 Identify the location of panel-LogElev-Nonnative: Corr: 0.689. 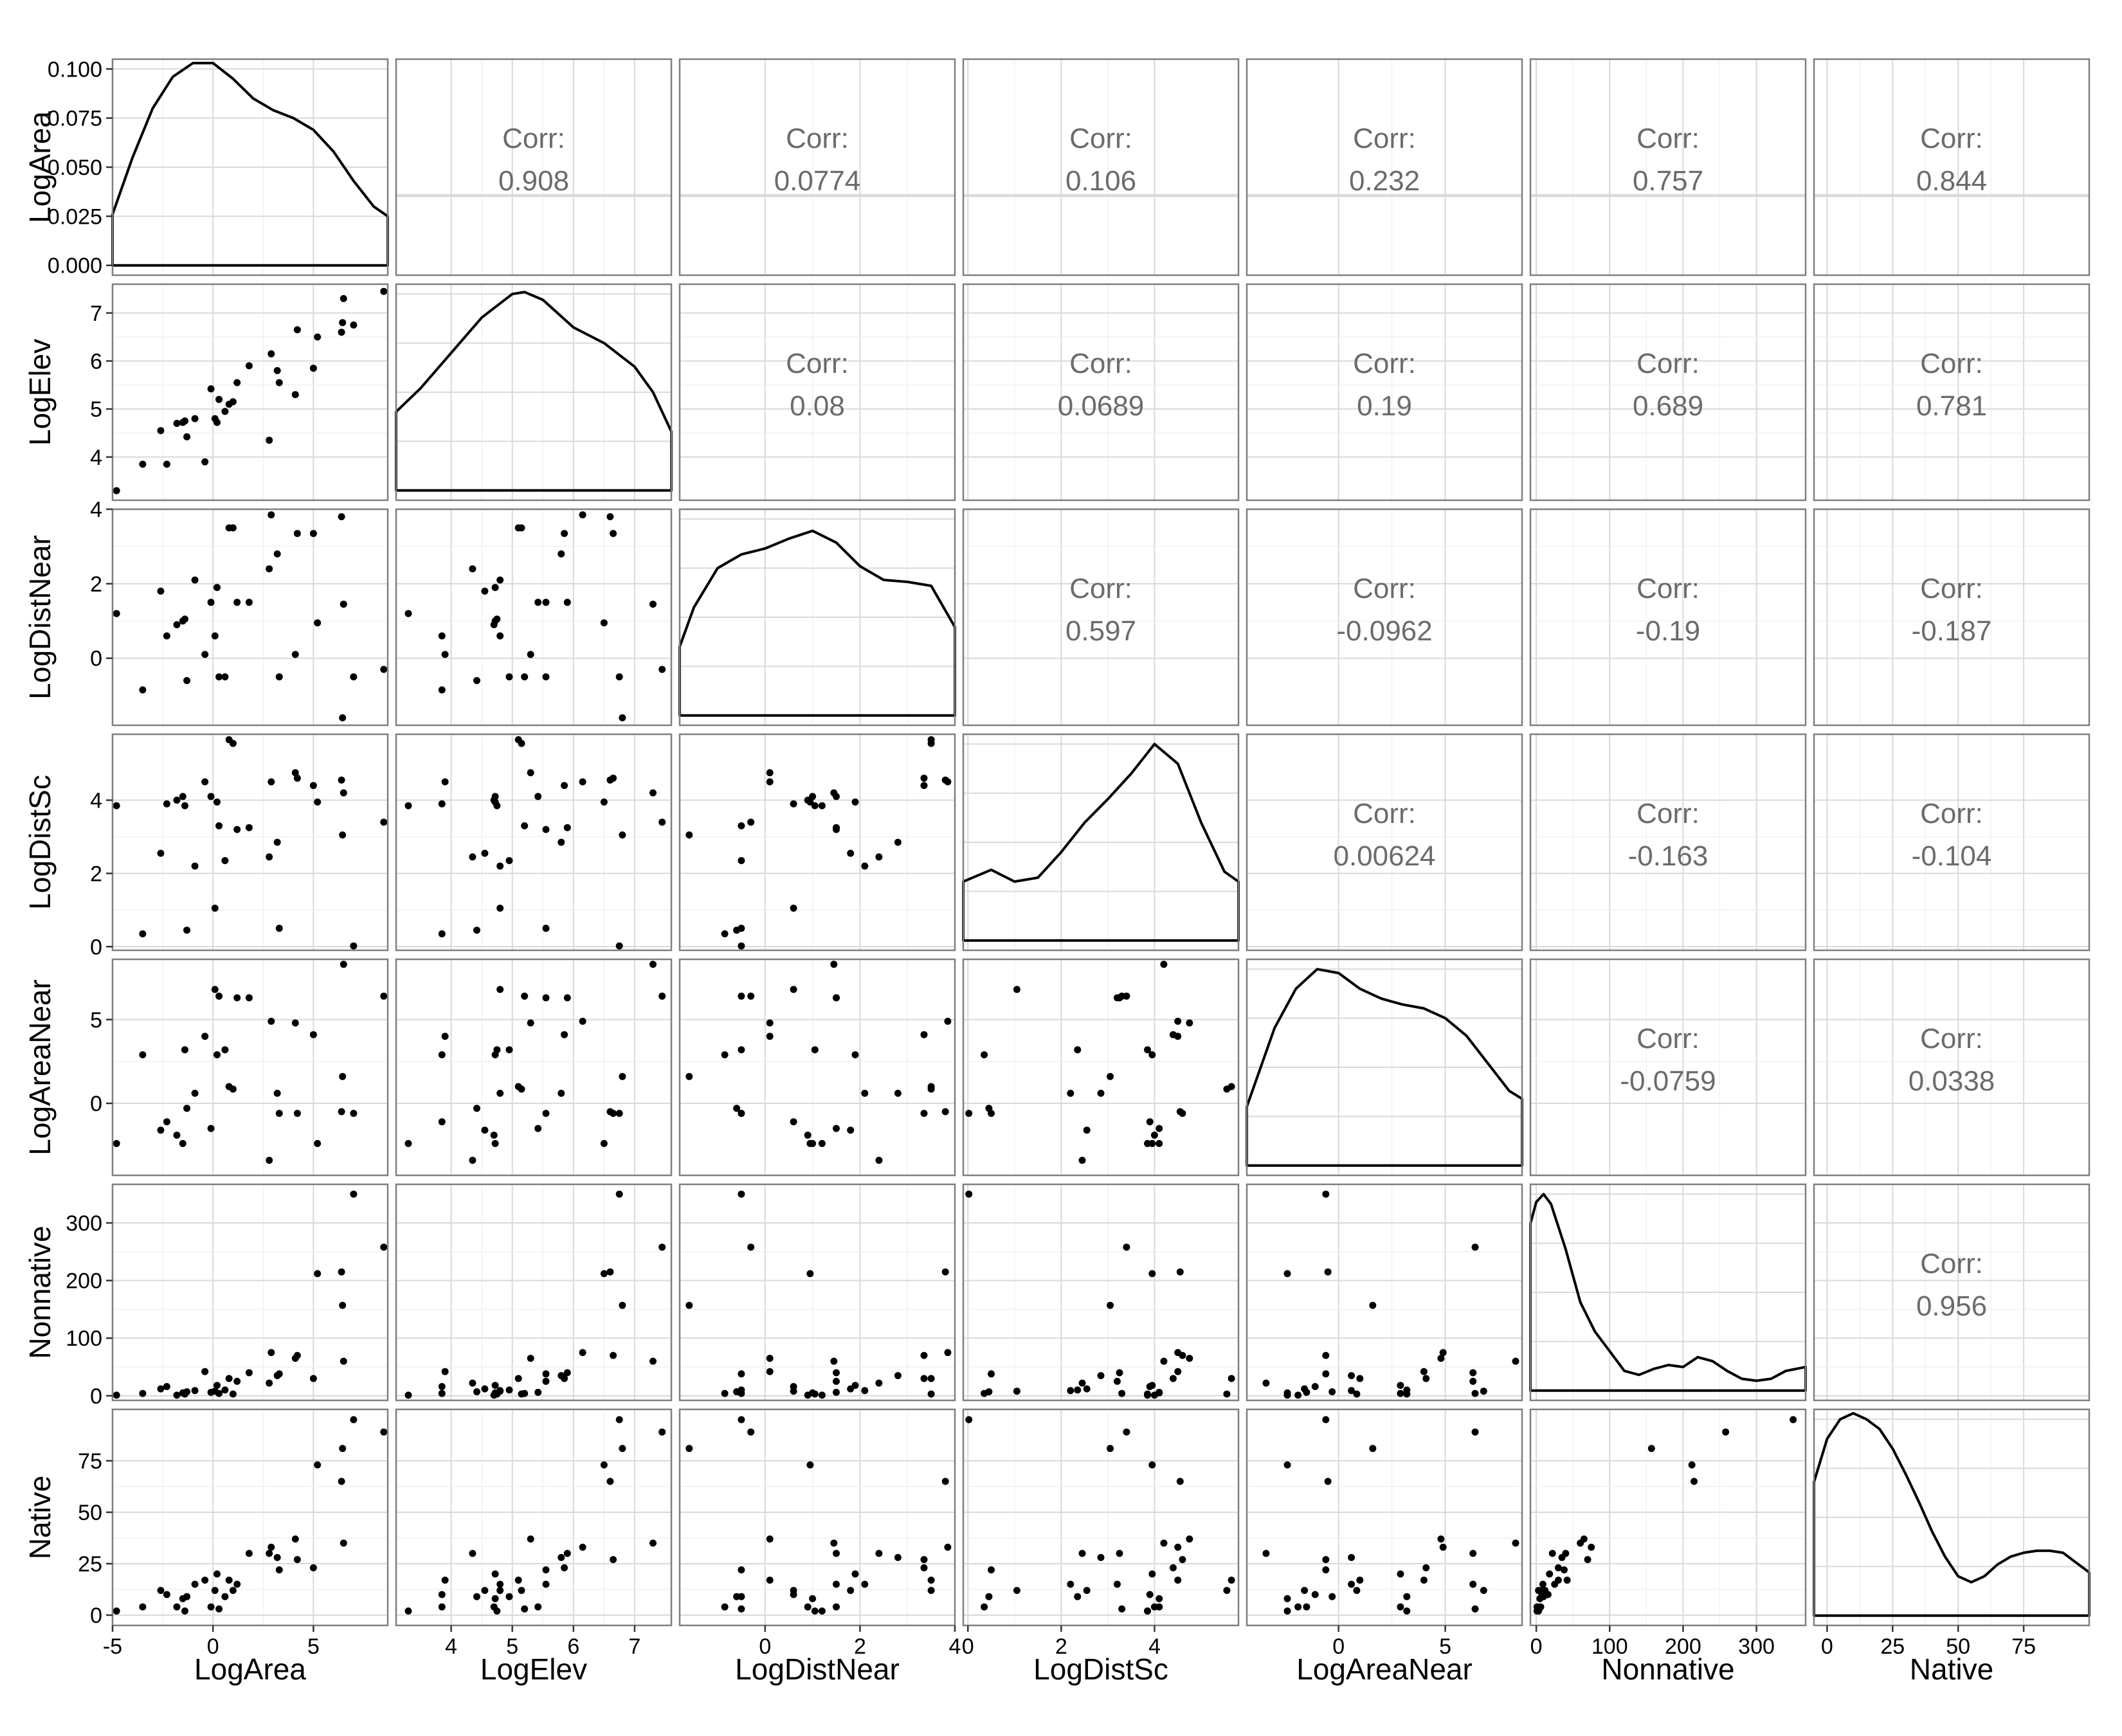
(1668, 392).